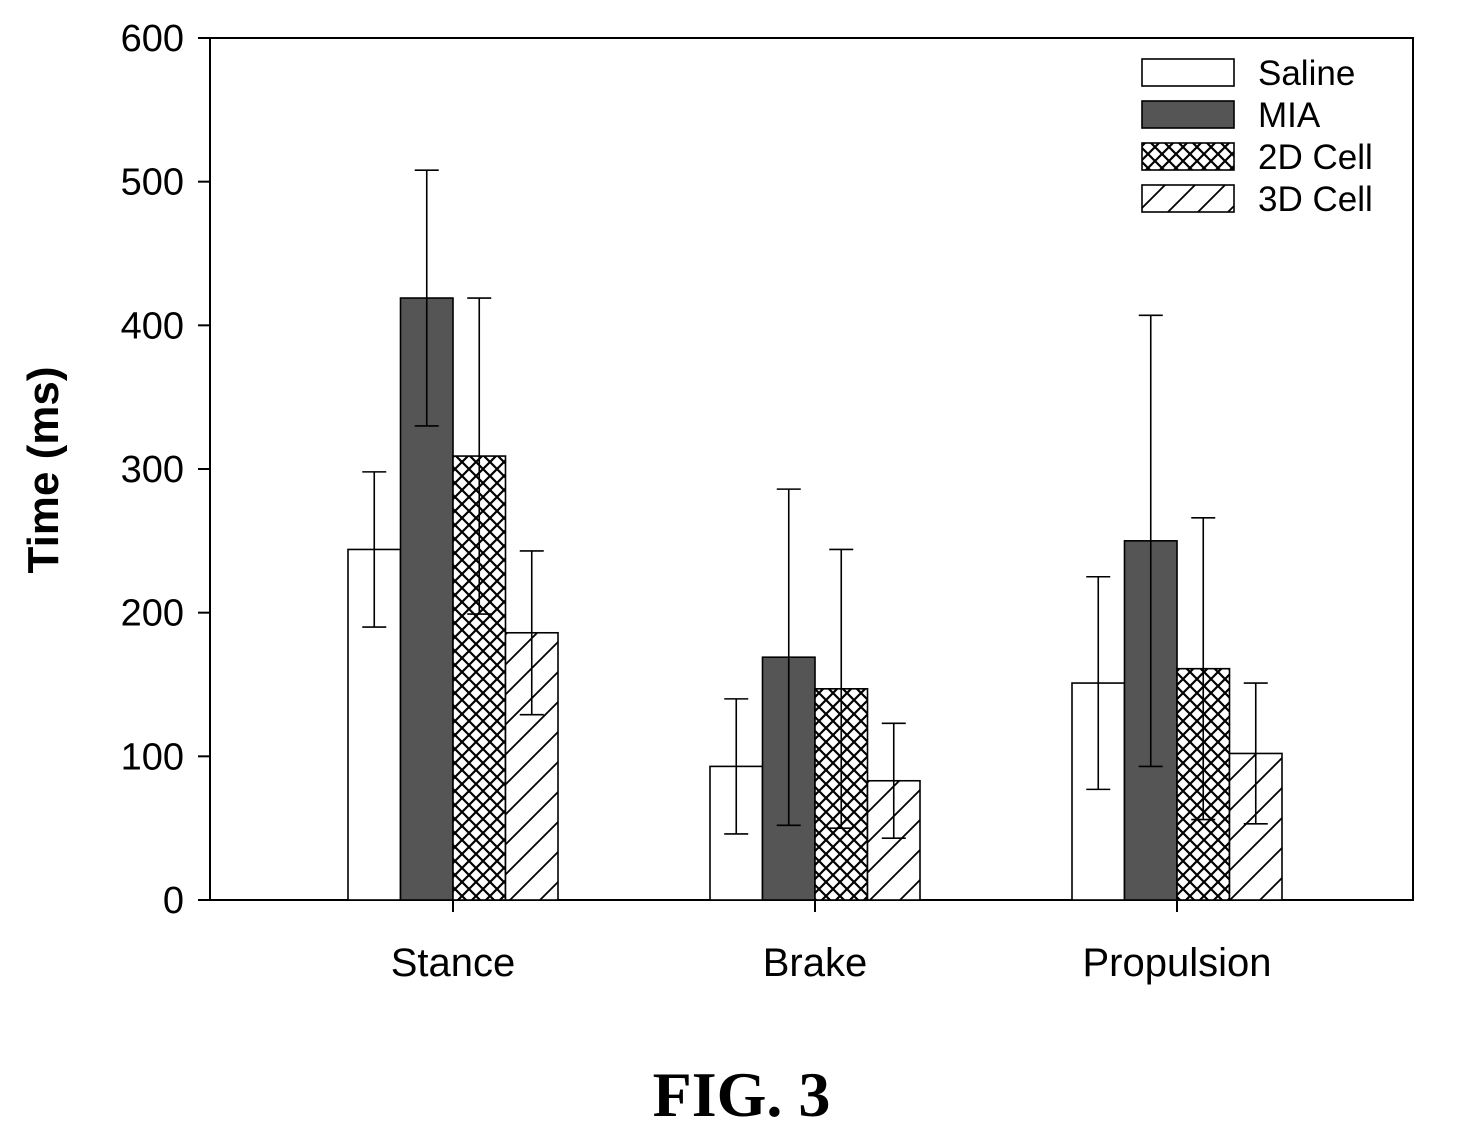 The width and height of the screenshot is (1483, 1140). I want to click on x-tick-label: Propulsion, so click(1176, 963).